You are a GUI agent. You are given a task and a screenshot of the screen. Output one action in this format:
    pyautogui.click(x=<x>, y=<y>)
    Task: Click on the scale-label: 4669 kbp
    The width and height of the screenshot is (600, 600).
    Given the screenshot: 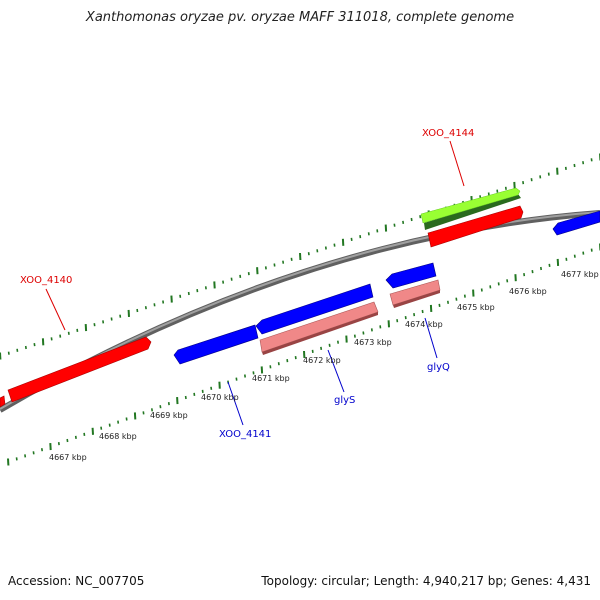 What is the action you would take?
    pyautogui.click(x=169, y=415)
    